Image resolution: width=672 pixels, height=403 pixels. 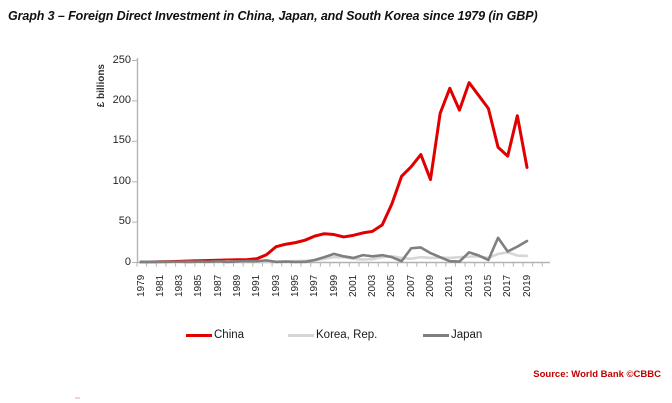 What do you see at coordinates (488, 285) in the screenshot?
I see `x-tick-label-2015: 2015` at bounding box center [488, 285].